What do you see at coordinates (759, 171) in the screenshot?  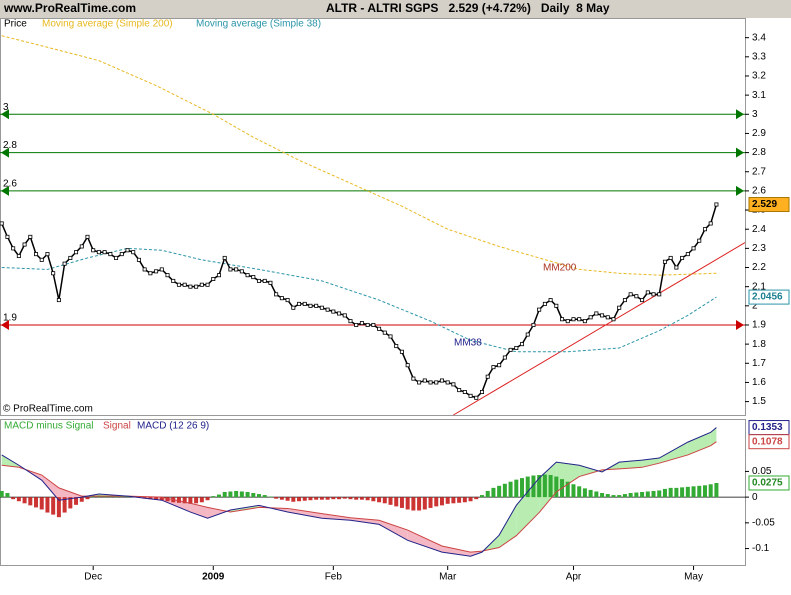 I see `y-tick-label: 2.7` at bounding box center [759, 171].